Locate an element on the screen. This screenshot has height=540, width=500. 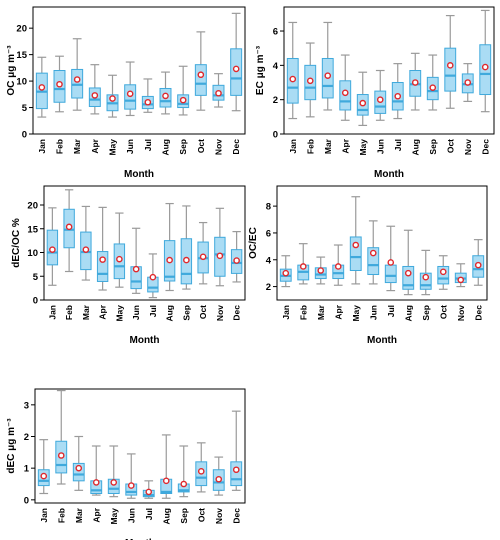
x-tick-label: May is located at coordinates (119, 313).